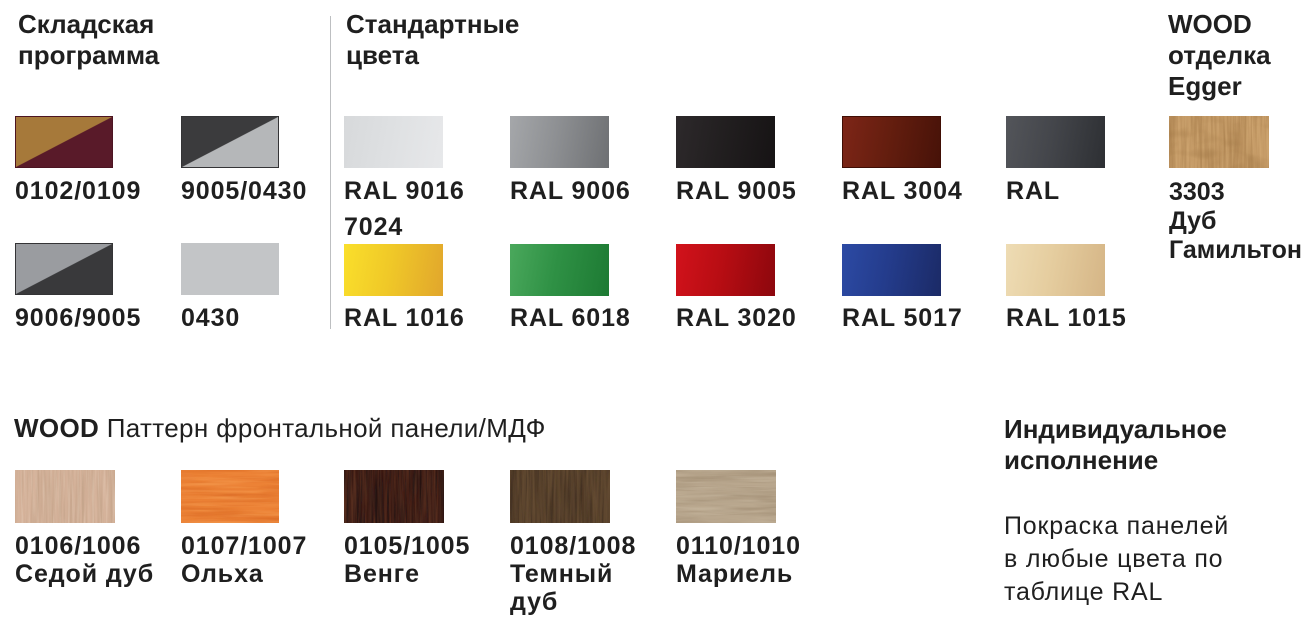 This screenshot has height=636, width=1313. Describe the element at coordinates (570, 191) in the screenshot. I see `swatch-label-ral-9006: RAL 9006` at that location.